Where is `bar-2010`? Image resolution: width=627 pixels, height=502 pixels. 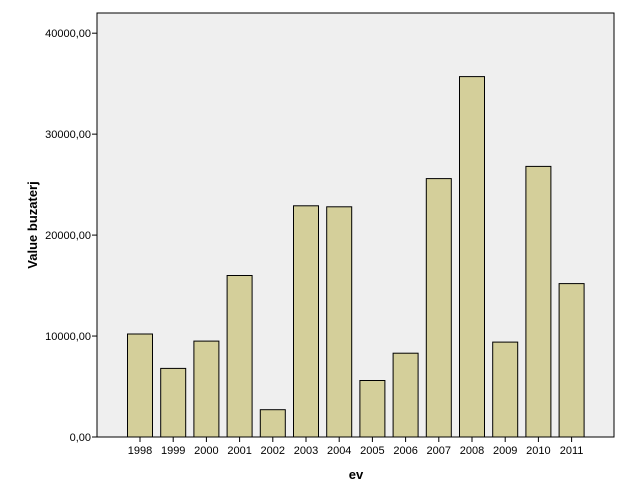 bar-2010 is located at coordinates (538, 301).